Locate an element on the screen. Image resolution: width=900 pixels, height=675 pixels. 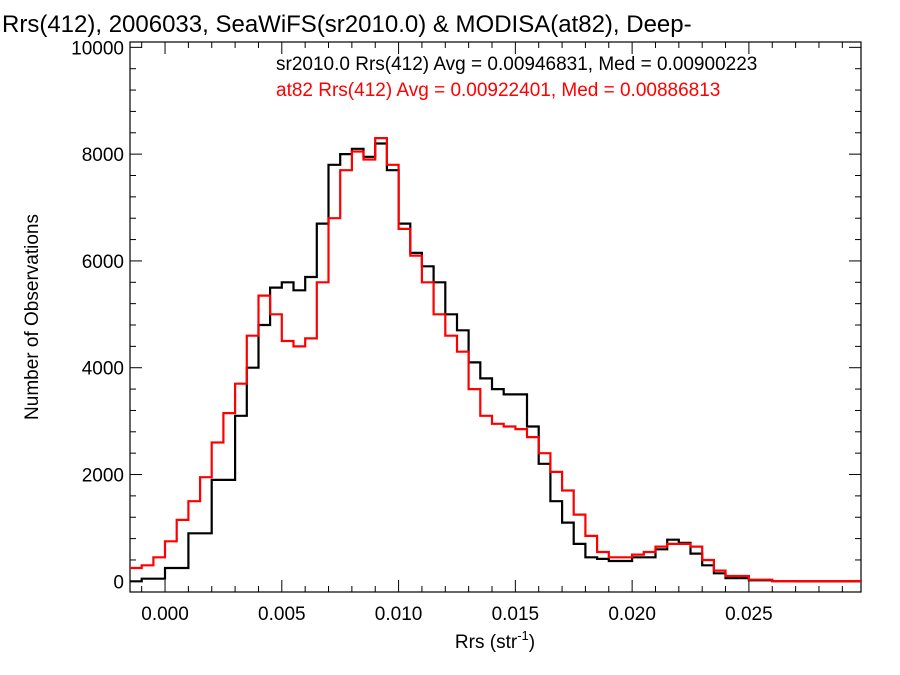
y-tick-label: 8000 is located at coordinates (103, 155).